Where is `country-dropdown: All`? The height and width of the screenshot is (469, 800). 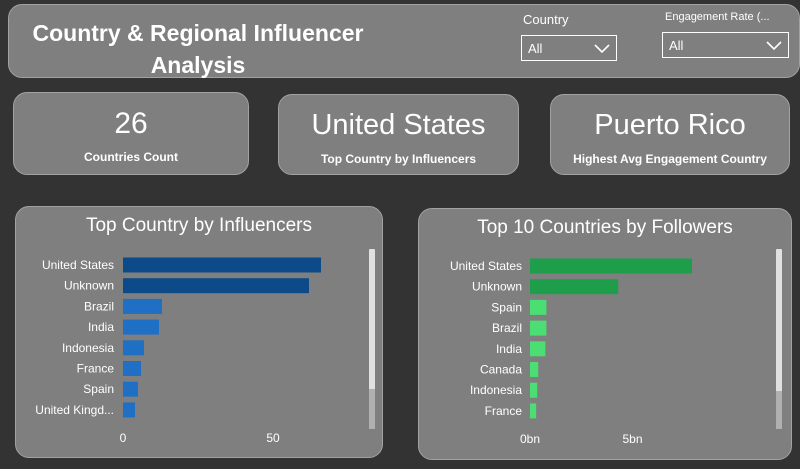
country-dropdown: All is located at coordinates (569, 48).